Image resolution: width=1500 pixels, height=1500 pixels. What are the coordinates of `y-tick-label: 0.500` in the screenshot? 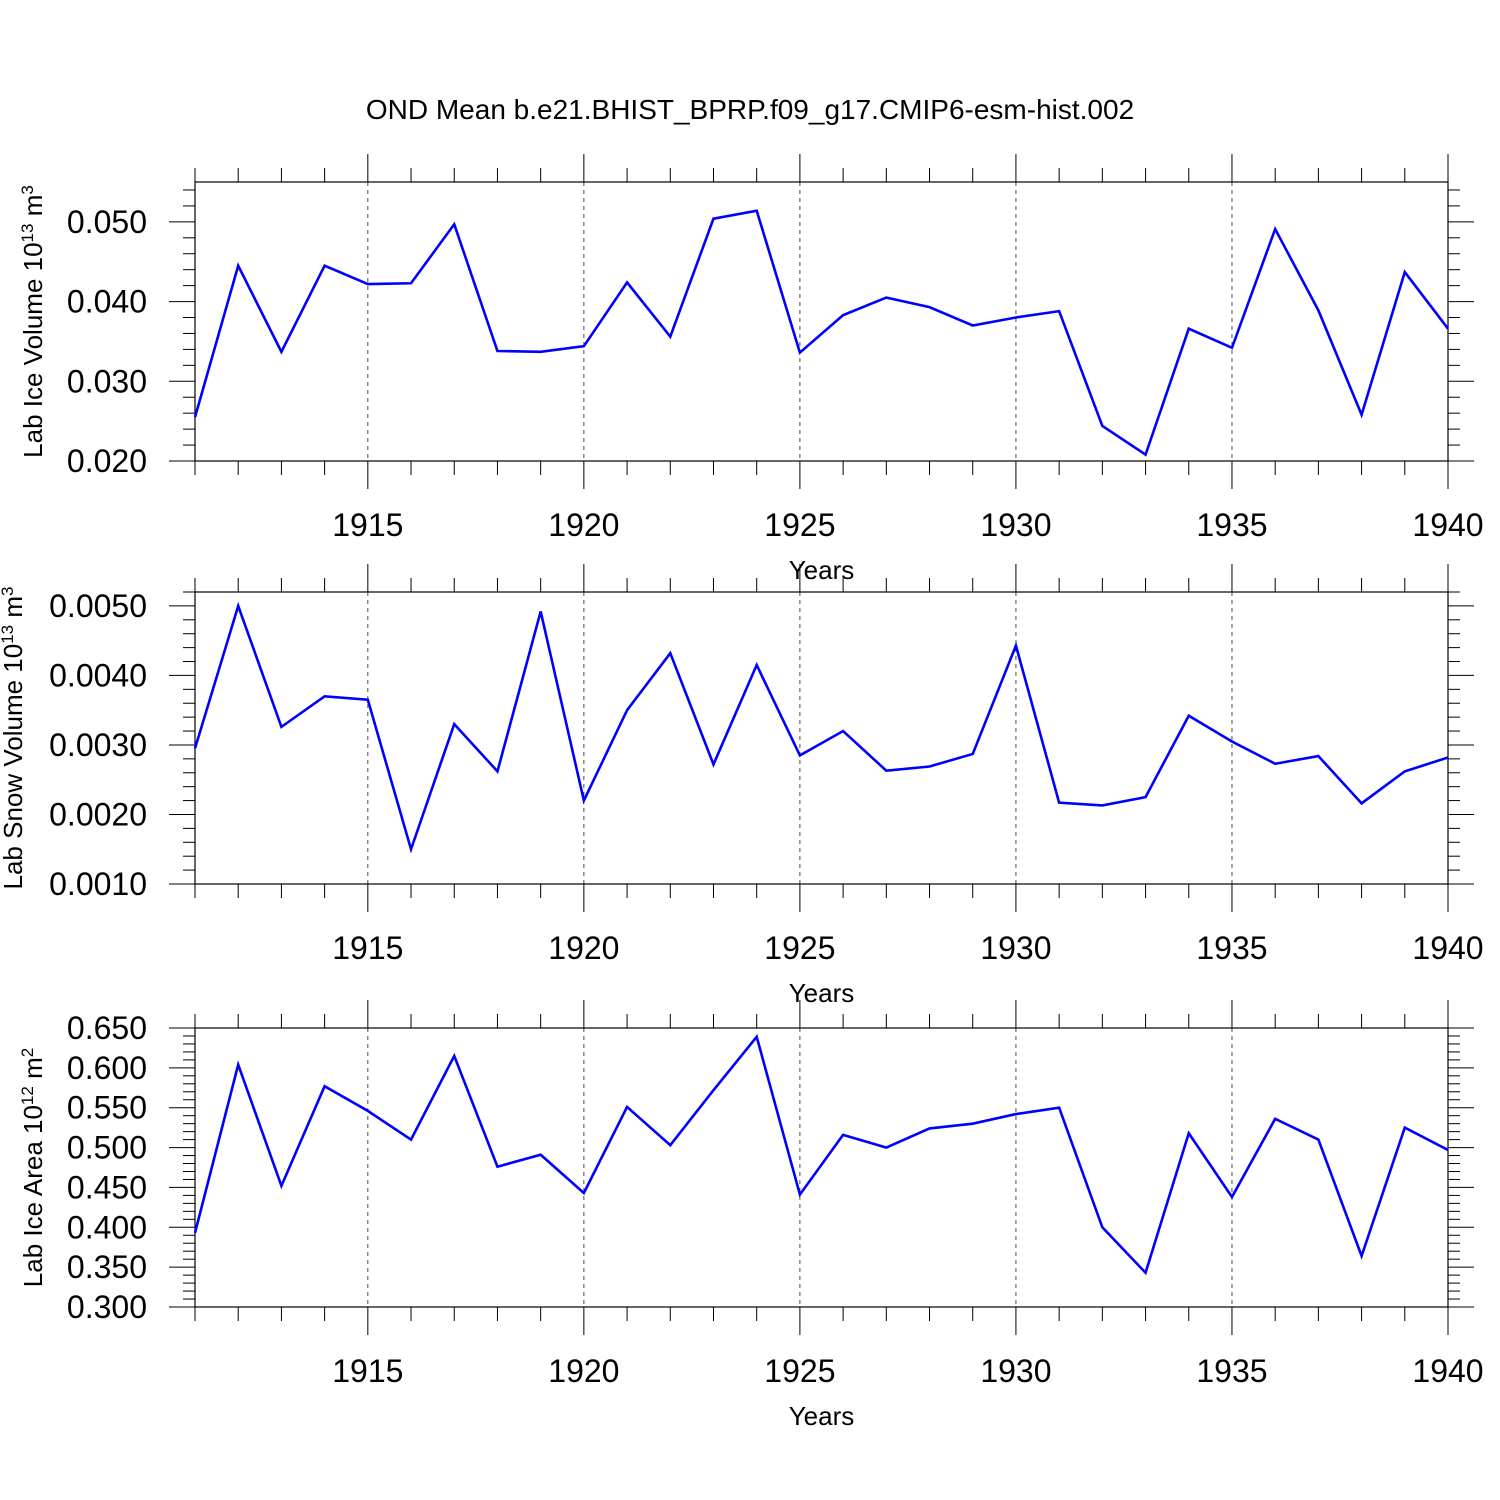 It's located at (107, 1148).